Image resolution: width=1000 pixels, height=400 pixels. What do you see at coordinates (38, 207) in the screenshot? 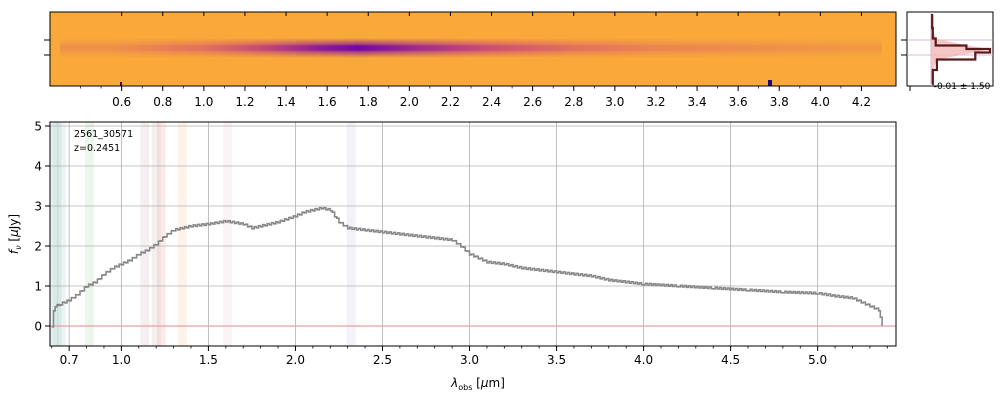
I see `y-tick-label: 3` at bounding box center [38, 207].